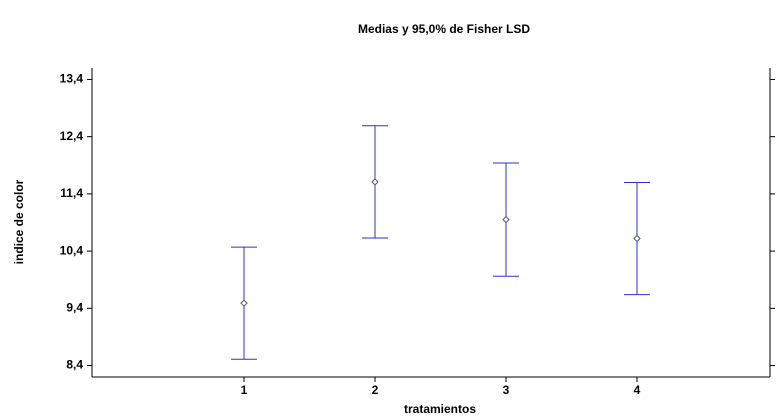 This screenshot has width=778, height=419. Describe the element at coordinates (637, 390) in the screenshot. I see `x-tick-label: 4` at that location.